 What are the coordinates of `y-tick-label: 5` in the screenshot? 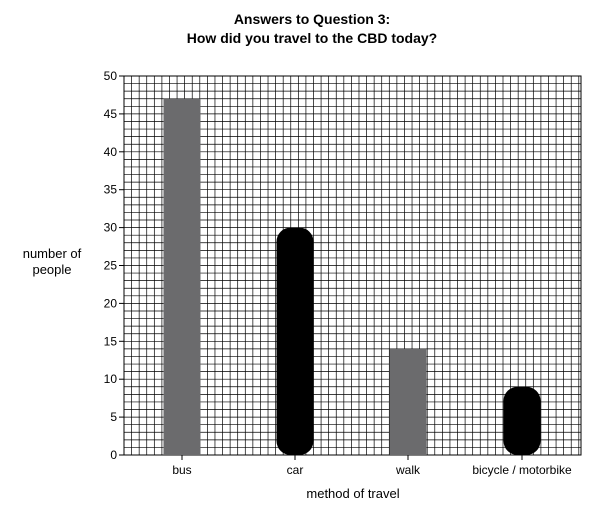 It's located at (113, 417).